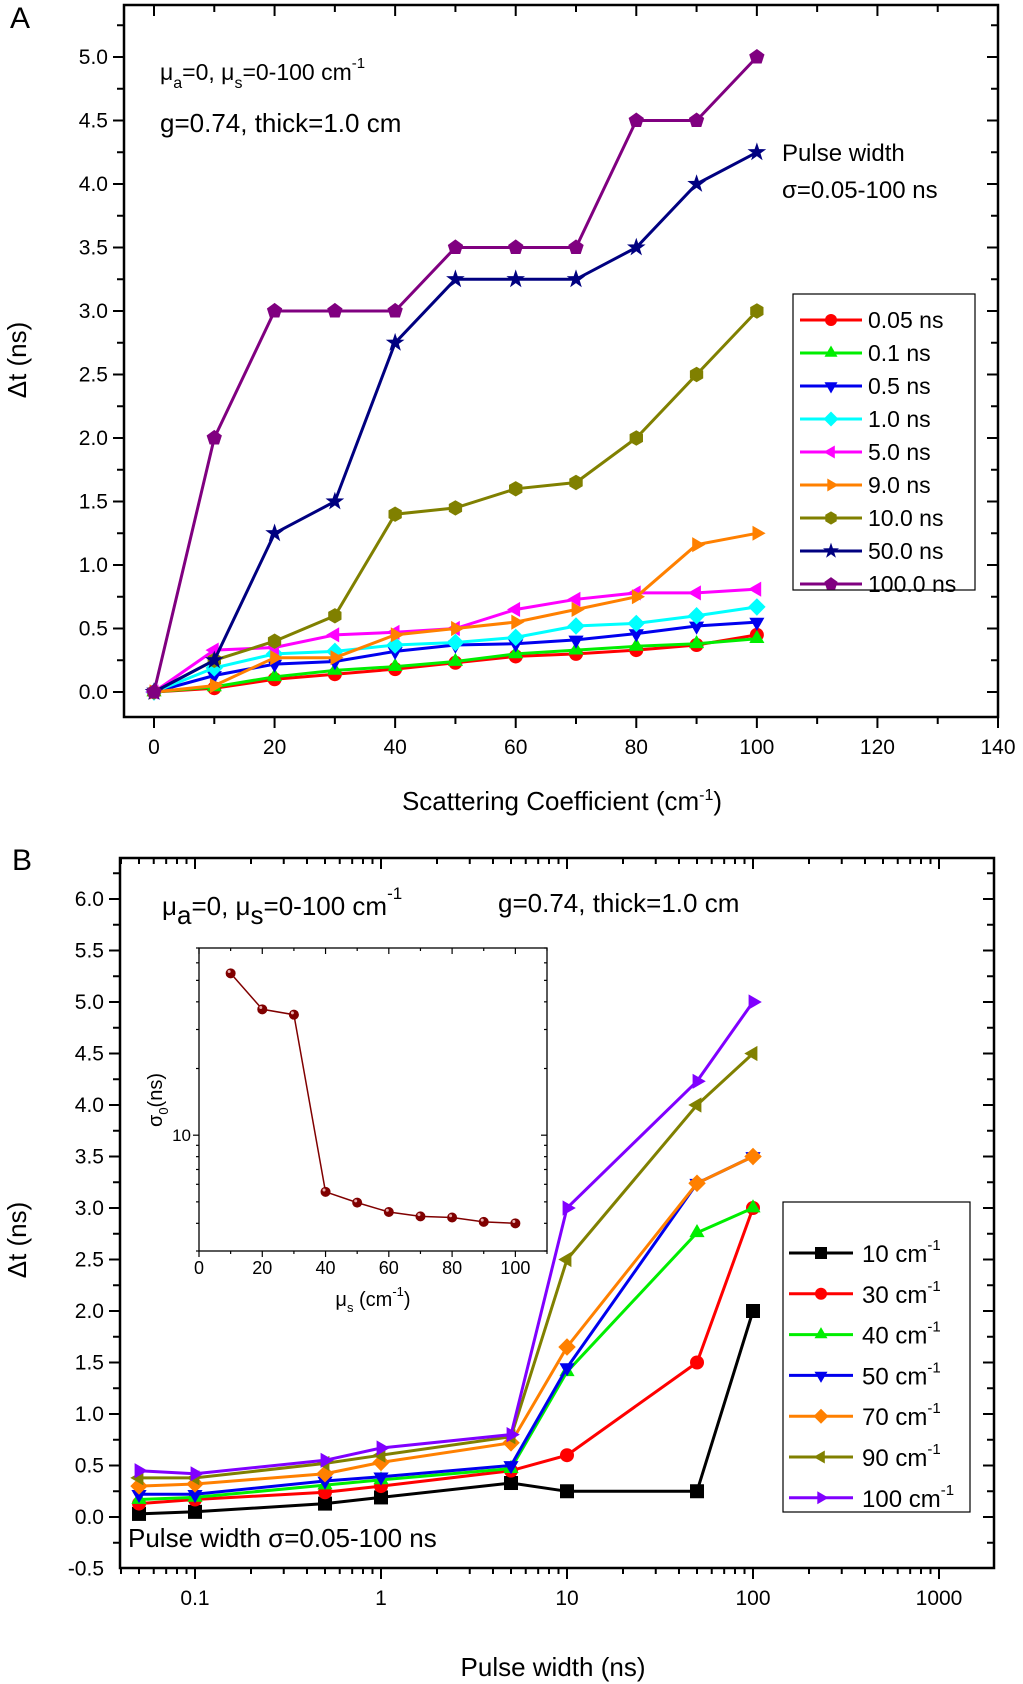 The height and width of the screenshot is (1684, 1023). I want to click on y-tick-label-a: 4.5, so click(93, 121).